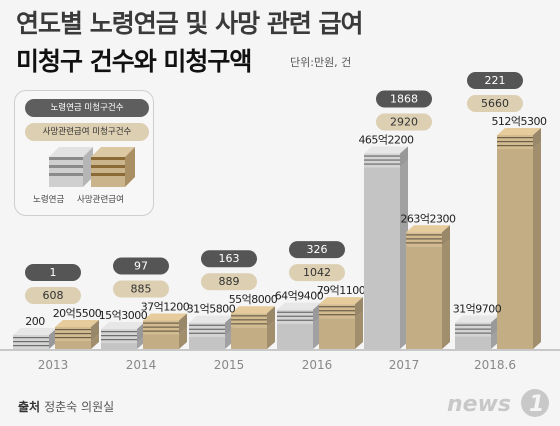 This screenshot has width=560, height=426. What do you see at coordinates (536, 404) in the screenshot?
I see `svg-text: 1` at bounding box center [536, 404].